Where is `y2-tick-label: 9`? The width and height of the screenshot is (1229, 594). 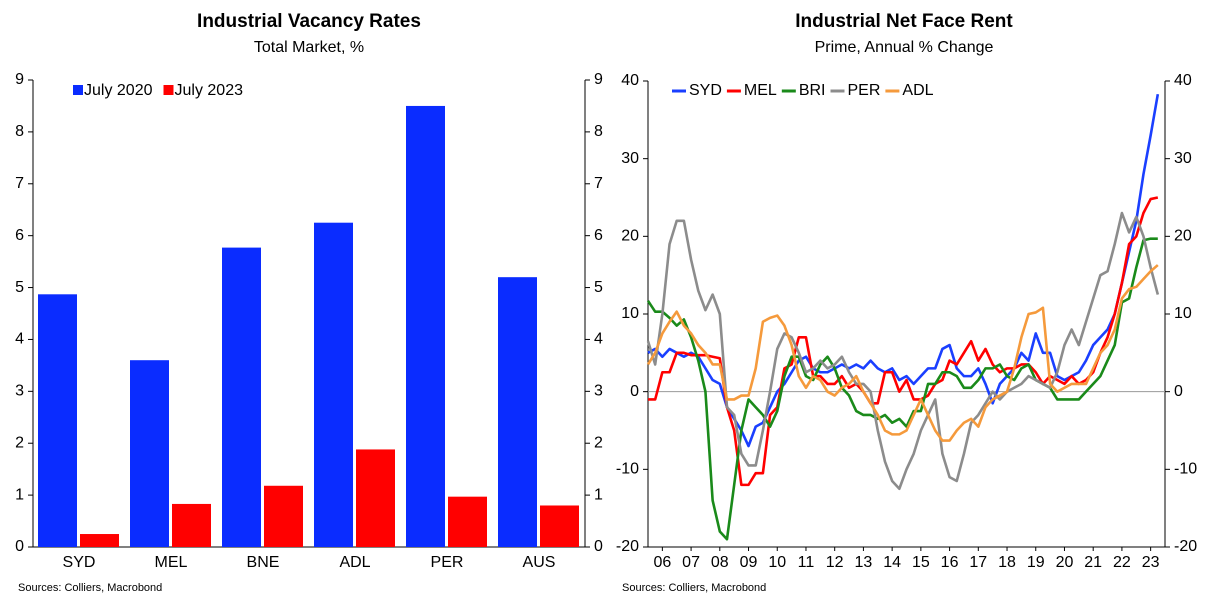 y2-tick-label: 9 is located at coordinates (598, 79).